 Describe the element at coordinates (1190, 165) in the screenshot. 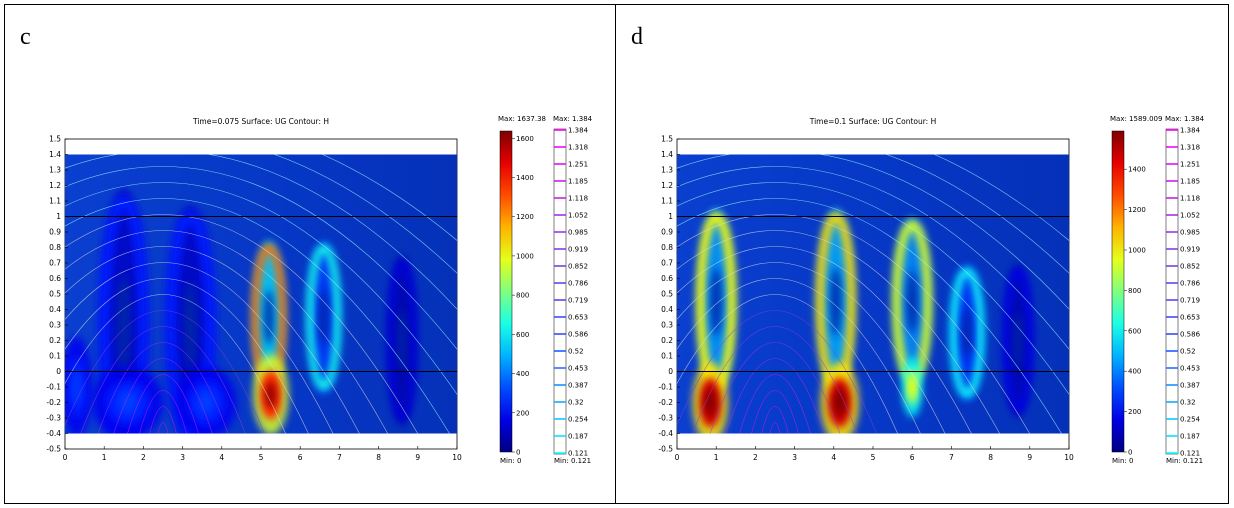

I see `contour-colorbar-label: 1.251` at that location.